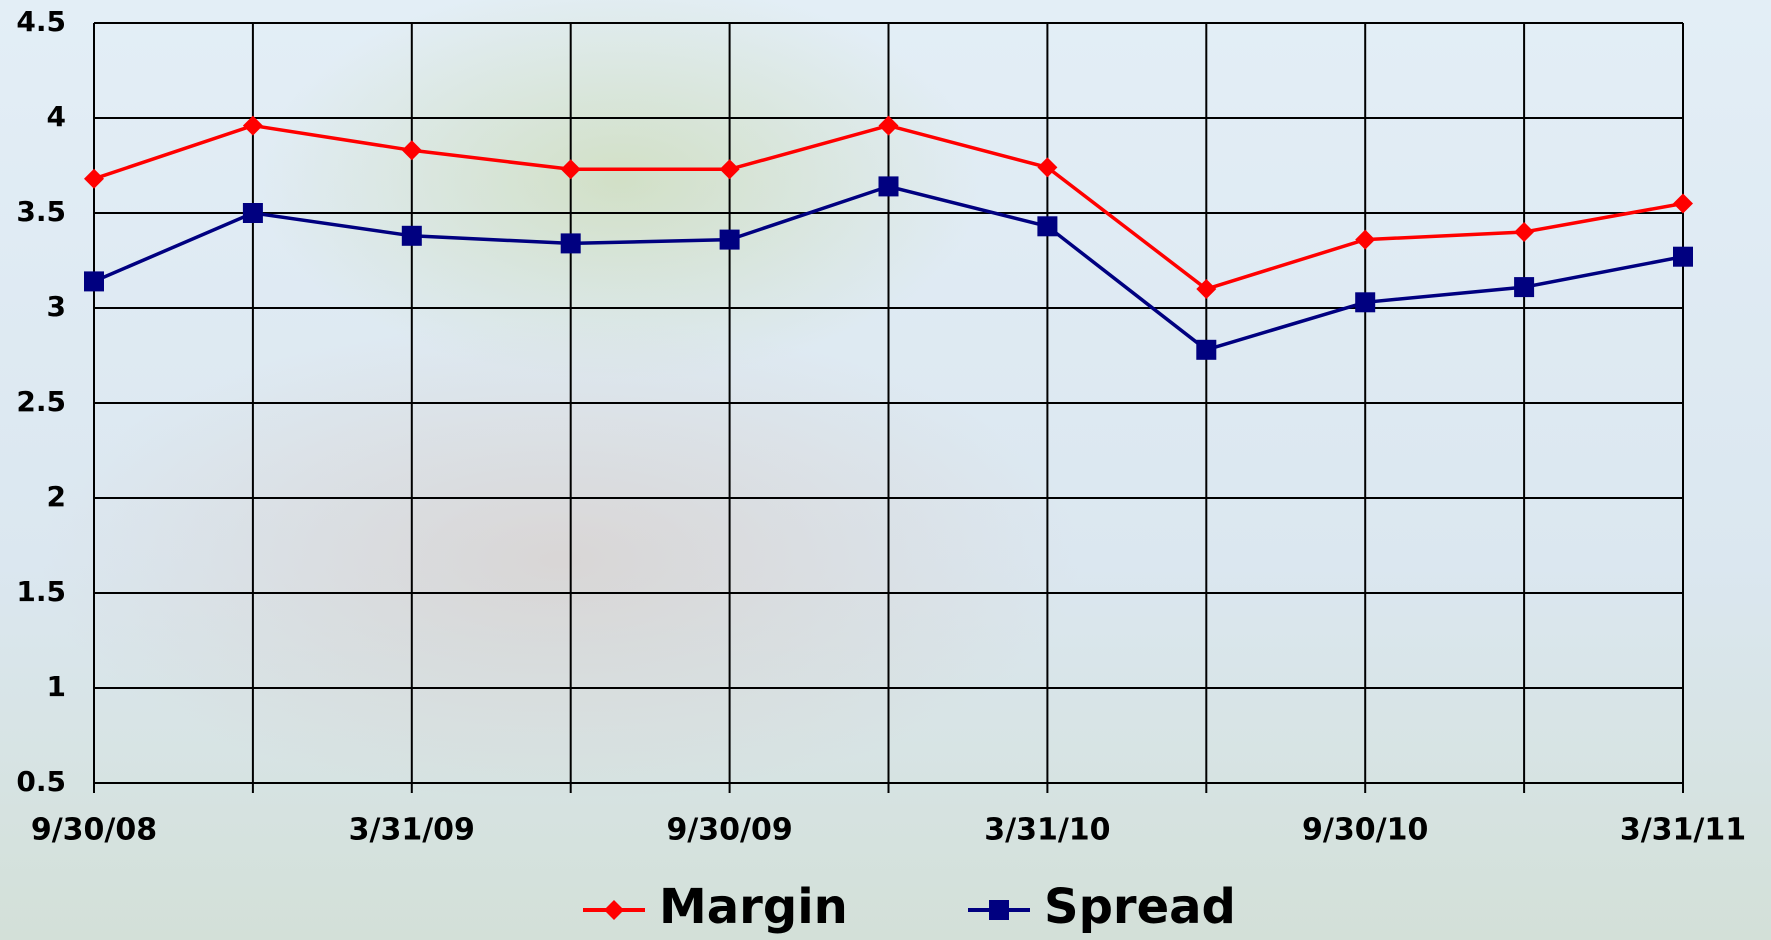  I want to click on y-tick-label: 4, so click(56, 116).